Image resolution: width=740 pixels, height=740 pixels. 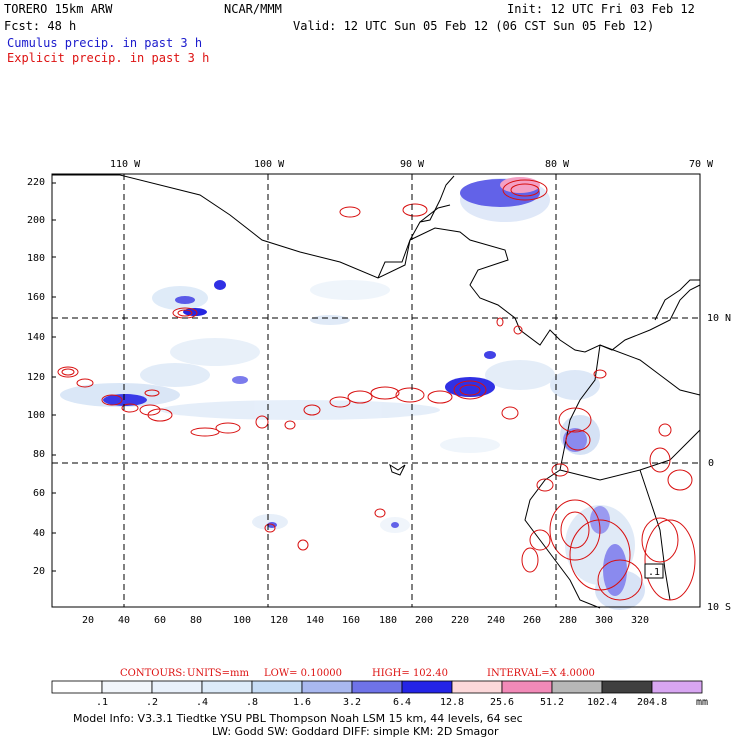 What do you see at coordinates (196, 620) in the screenshot?
I see `x-tick: 80` at bounding box center [196, 620].